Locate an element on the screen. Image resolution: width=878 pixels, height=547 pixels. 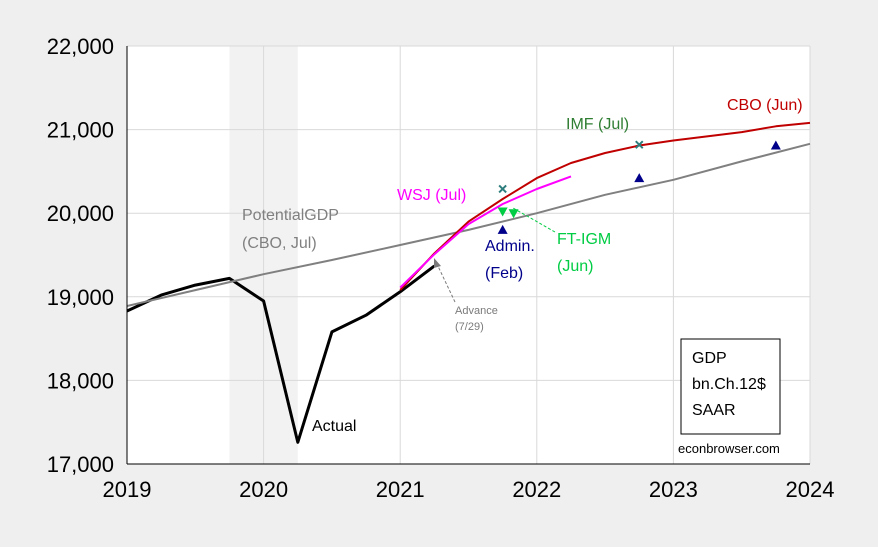
label-admin-date: (Feb) is located at coordinates (504, 273).